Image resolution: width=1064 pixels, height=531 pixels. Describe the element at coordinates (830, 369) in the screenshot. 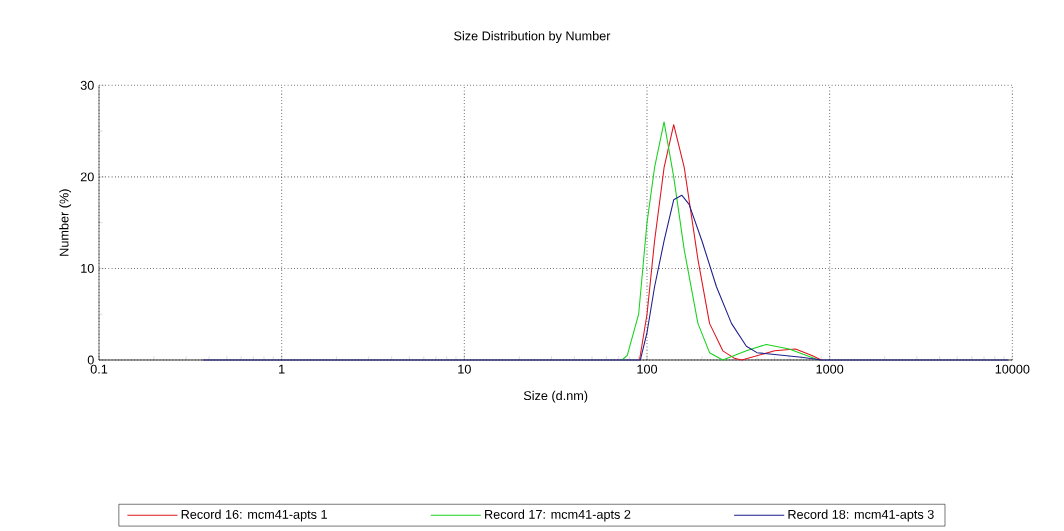

I see `x-tick-label: 1000` at that location.